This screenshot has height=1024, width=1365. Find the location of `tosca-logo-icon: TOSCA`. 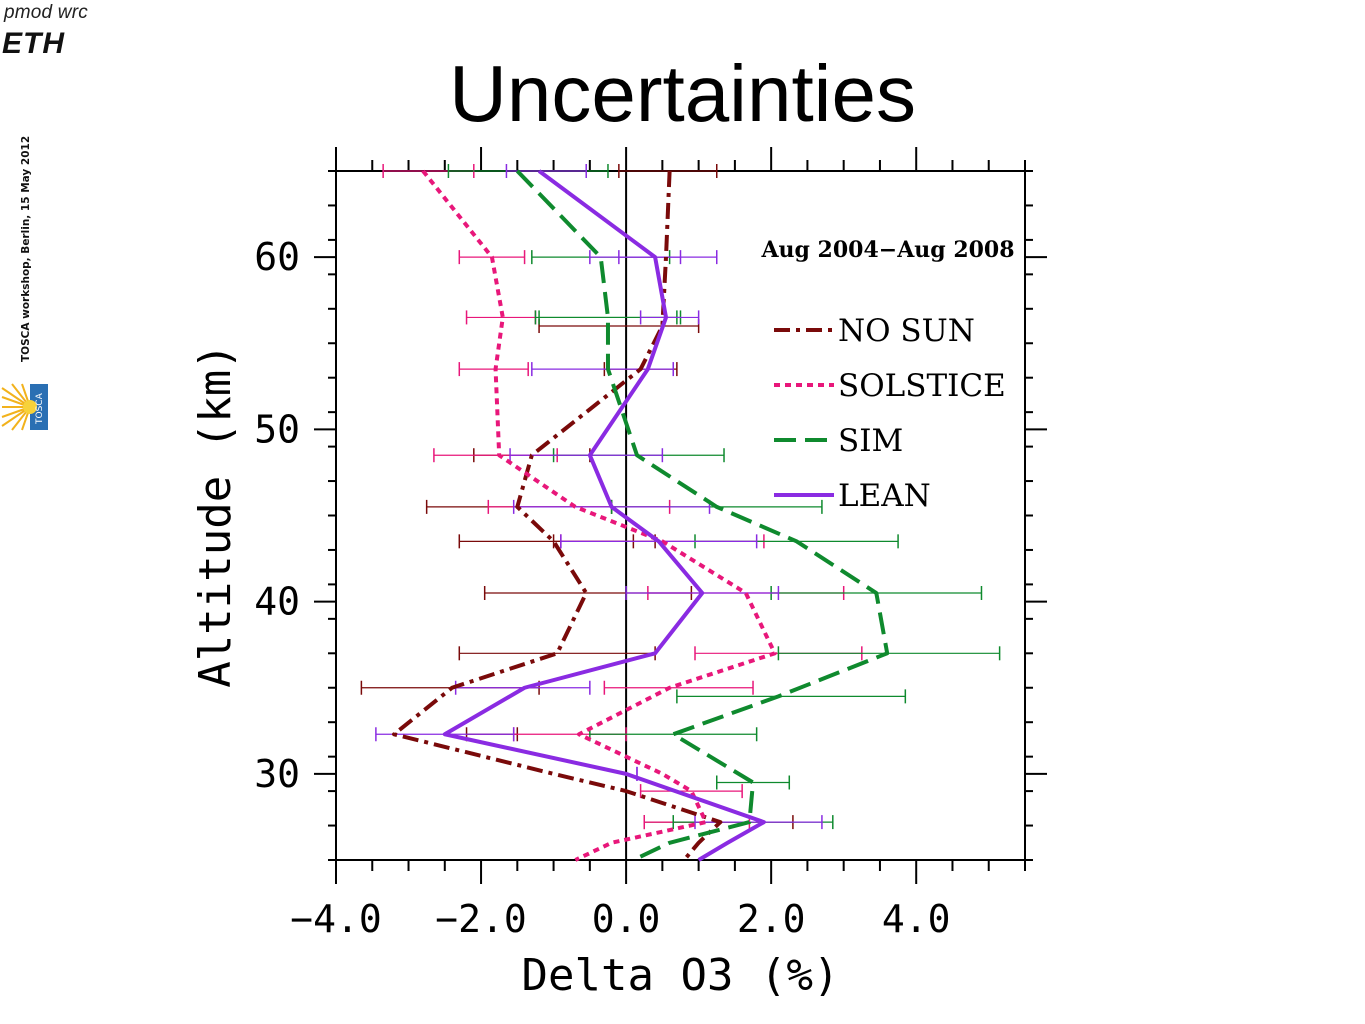

tosca-logo-icon: TOSCA is located at coordinates (24, 407).